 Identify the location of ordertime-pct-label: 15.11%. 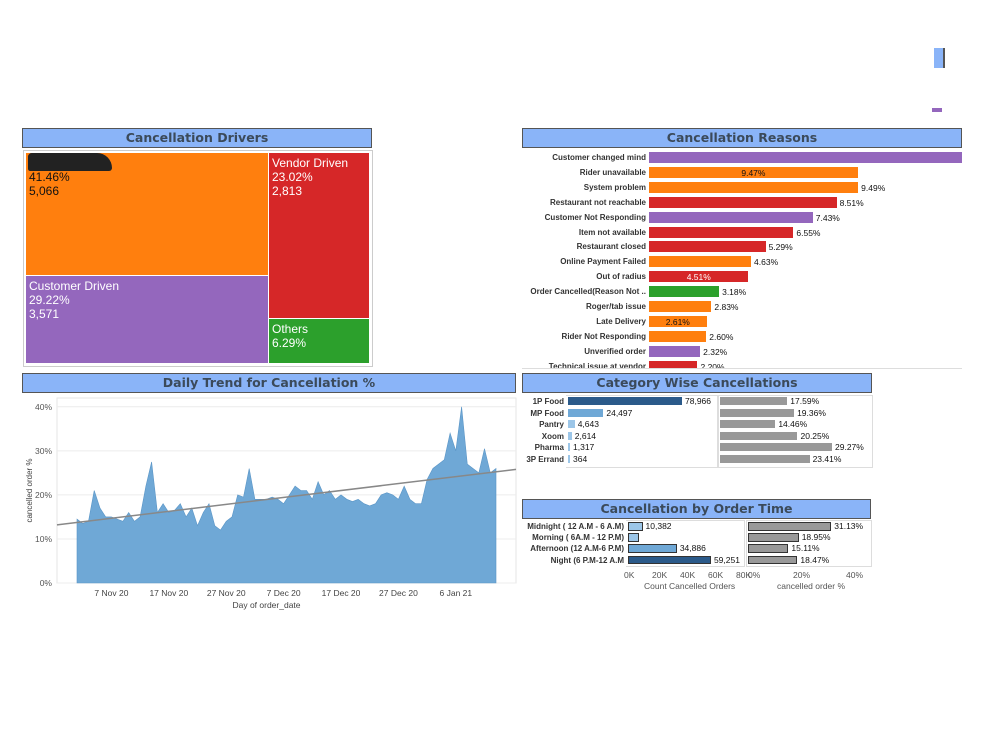
(805, 548).